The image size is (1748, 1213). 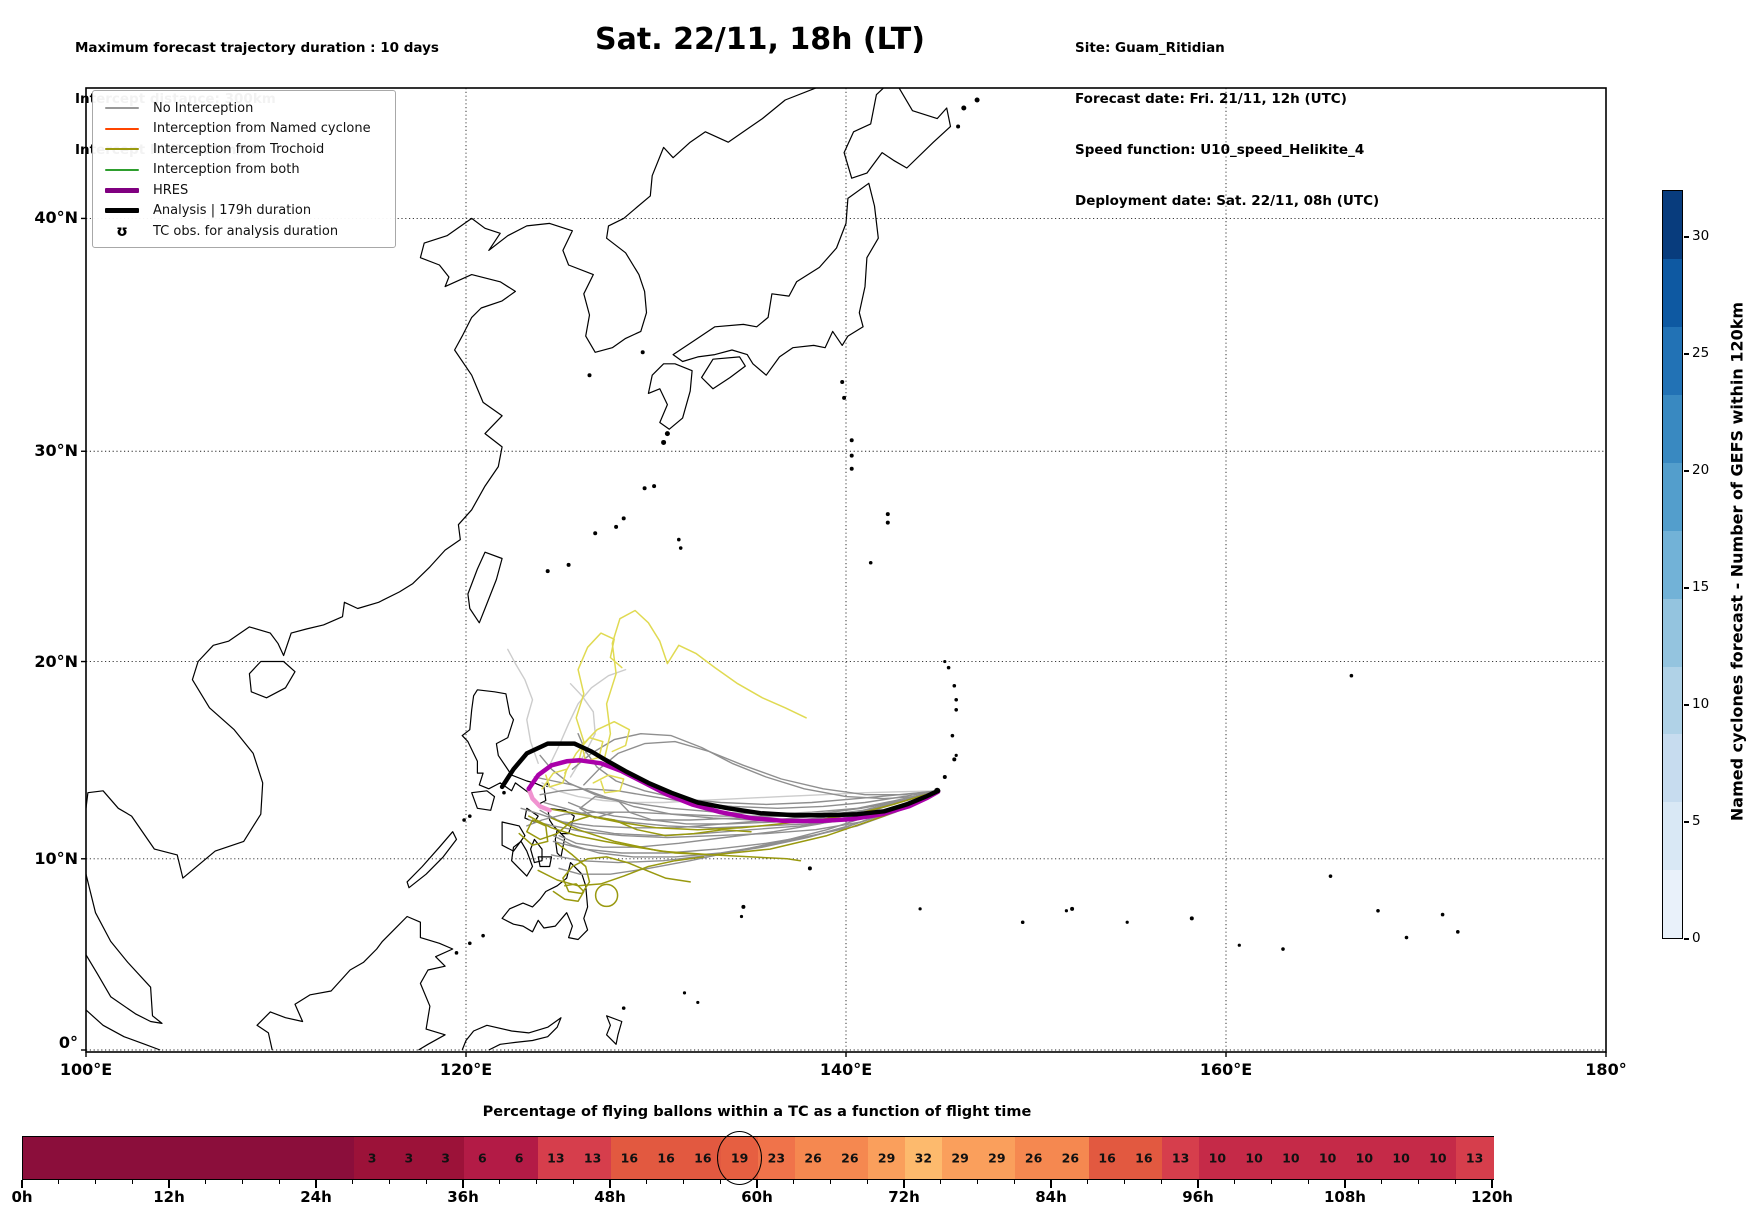 What do you see at coordinates (1345, 1197) in the screenshot?
I see `flight-bar-tick-label: 108h` at bounding box center [1345, 1197].